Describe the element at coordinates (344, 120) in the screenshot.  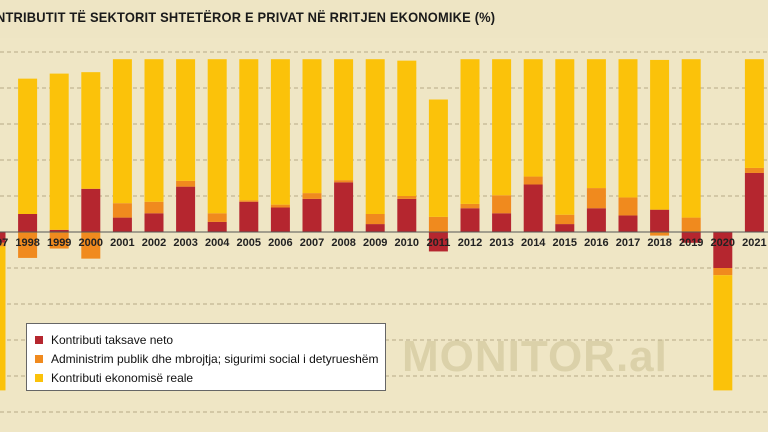
I see `bar-economy-2008` at that location.